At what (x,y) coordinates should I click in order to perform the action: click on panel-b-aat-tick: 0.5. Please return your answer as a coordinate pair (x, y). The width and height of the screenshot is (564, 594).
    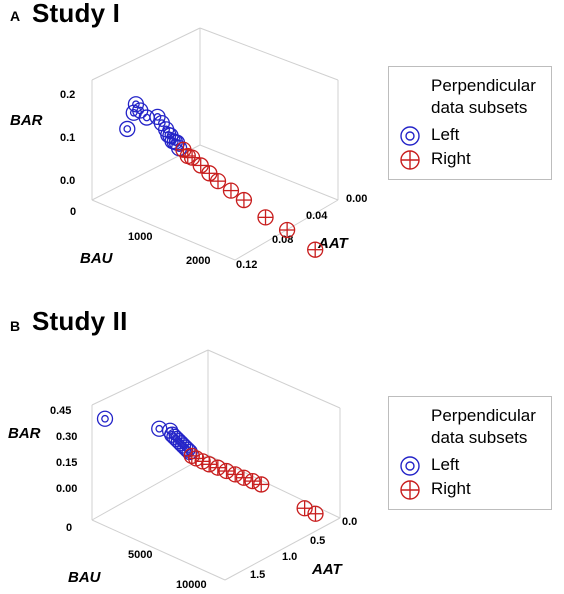
    Looking at the image, I should click on (317, 541).